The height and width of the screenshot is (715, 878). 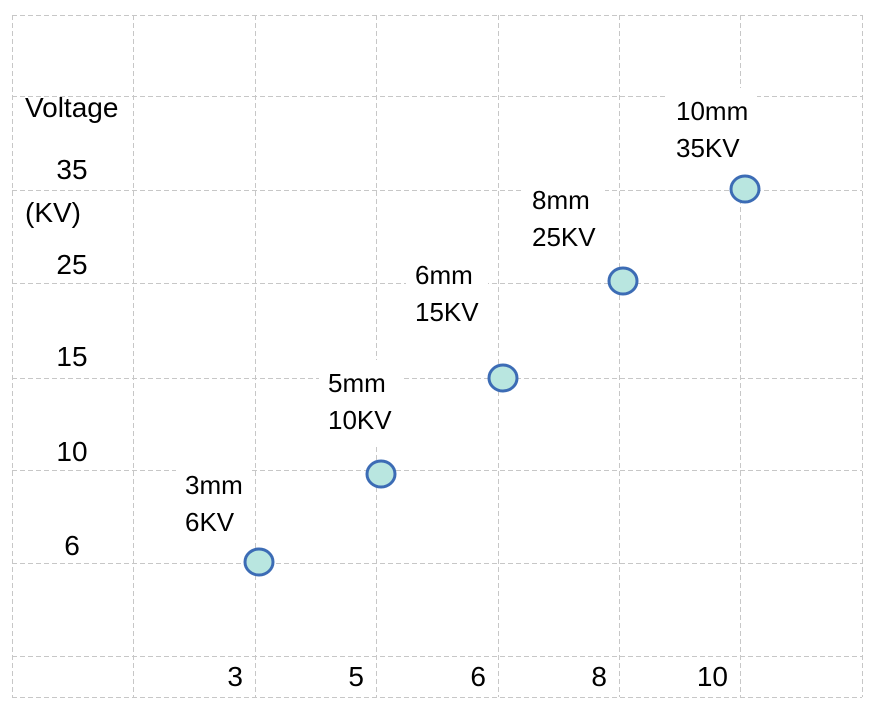 What do you see at coordinates (712, 130) in the screenshot?
I see `data-point-label: 10mm 35KV` at bounding box center [712, 130].